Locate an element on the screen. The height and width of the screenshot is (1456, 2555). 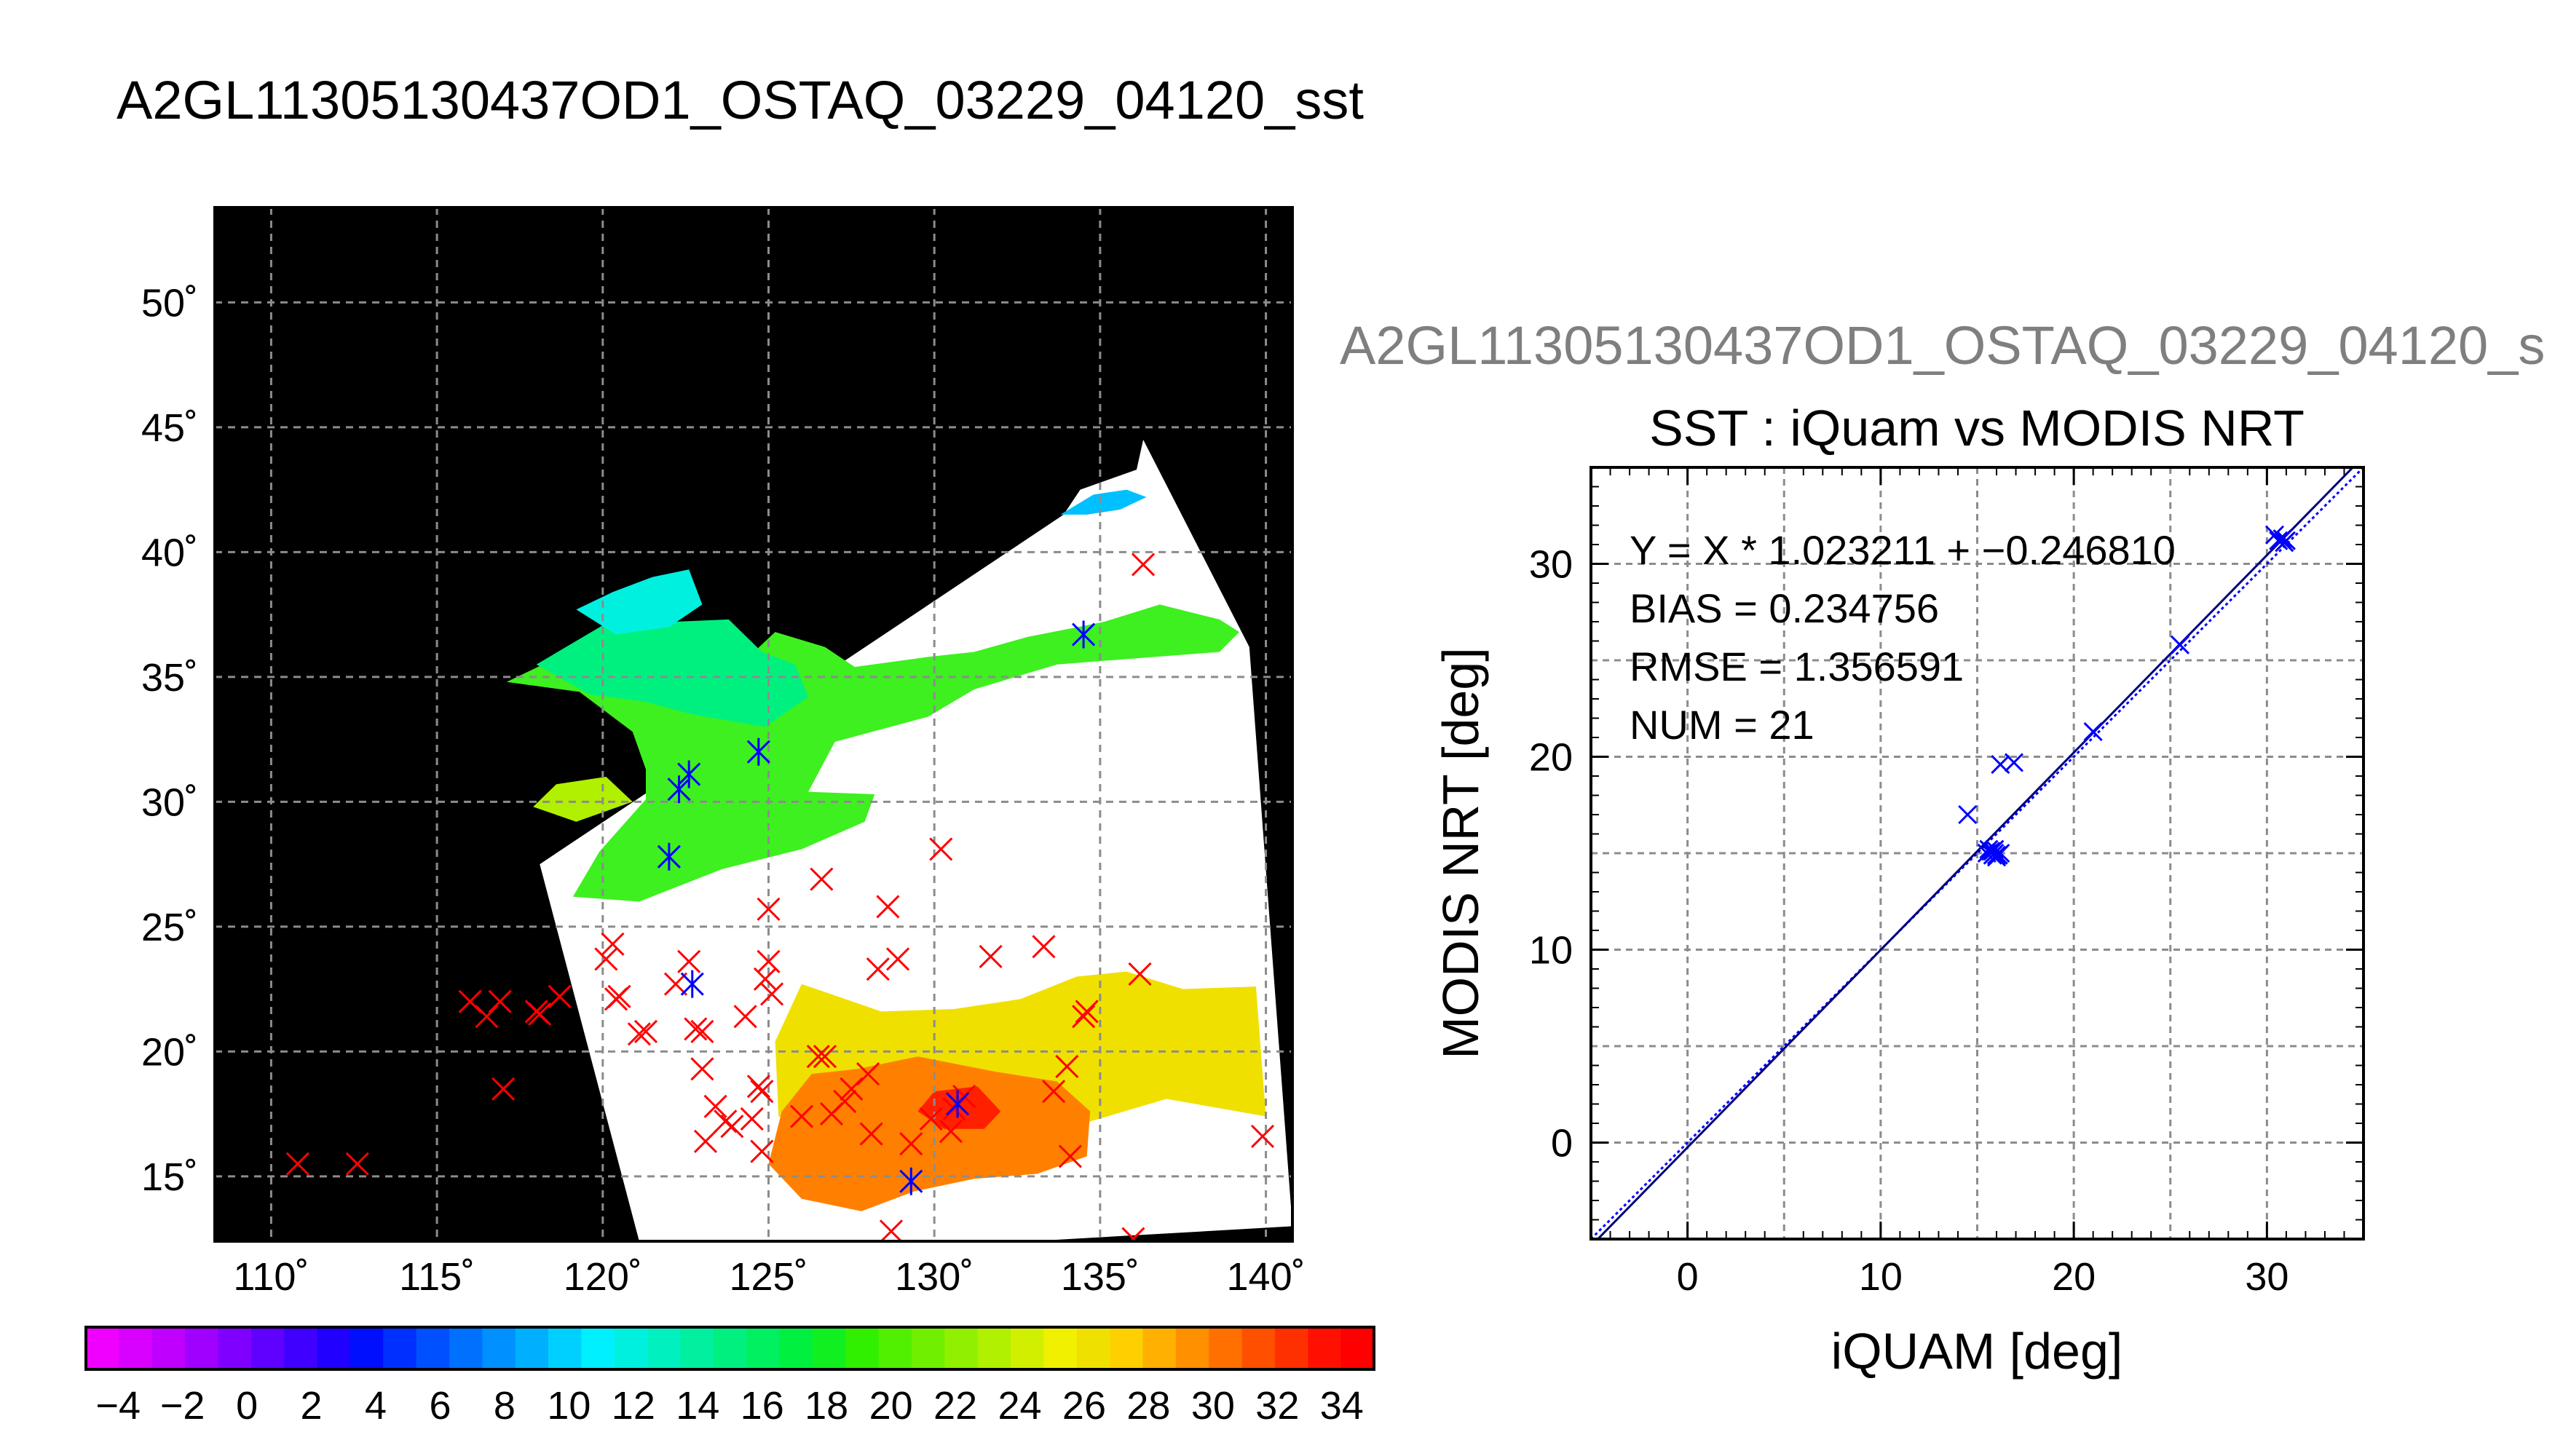
colorbar-tick-label: 10 is located at coordinates (569, 1406).